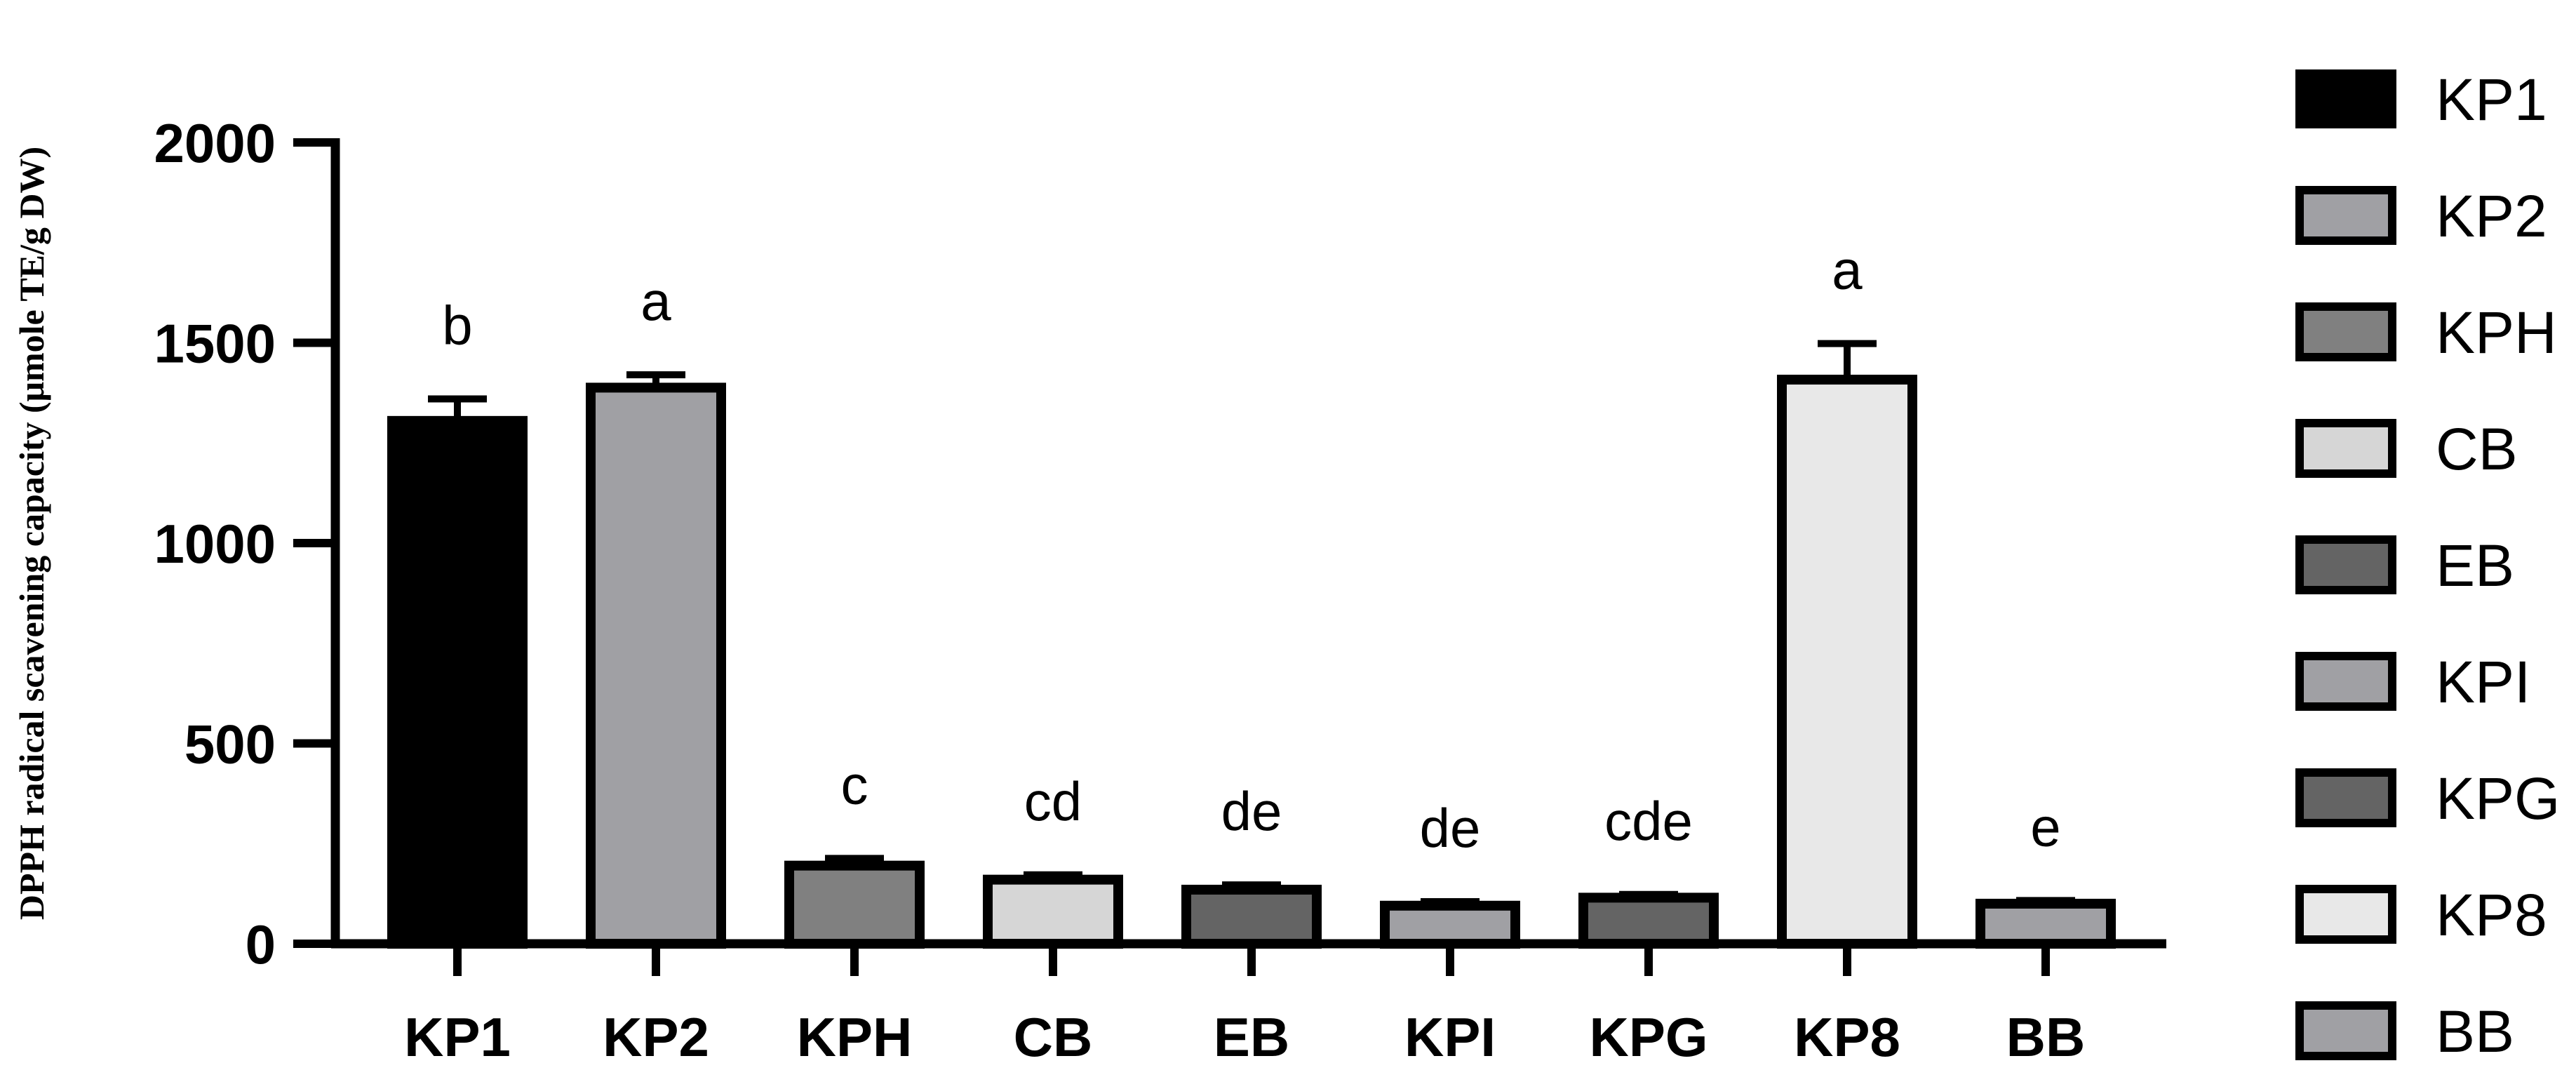 The image size is (2576, 1089). What do you see at coordinates (457, 325) in the screenshot?
I see `significance-letter-kp1: b` at bounding box center [457, 325].